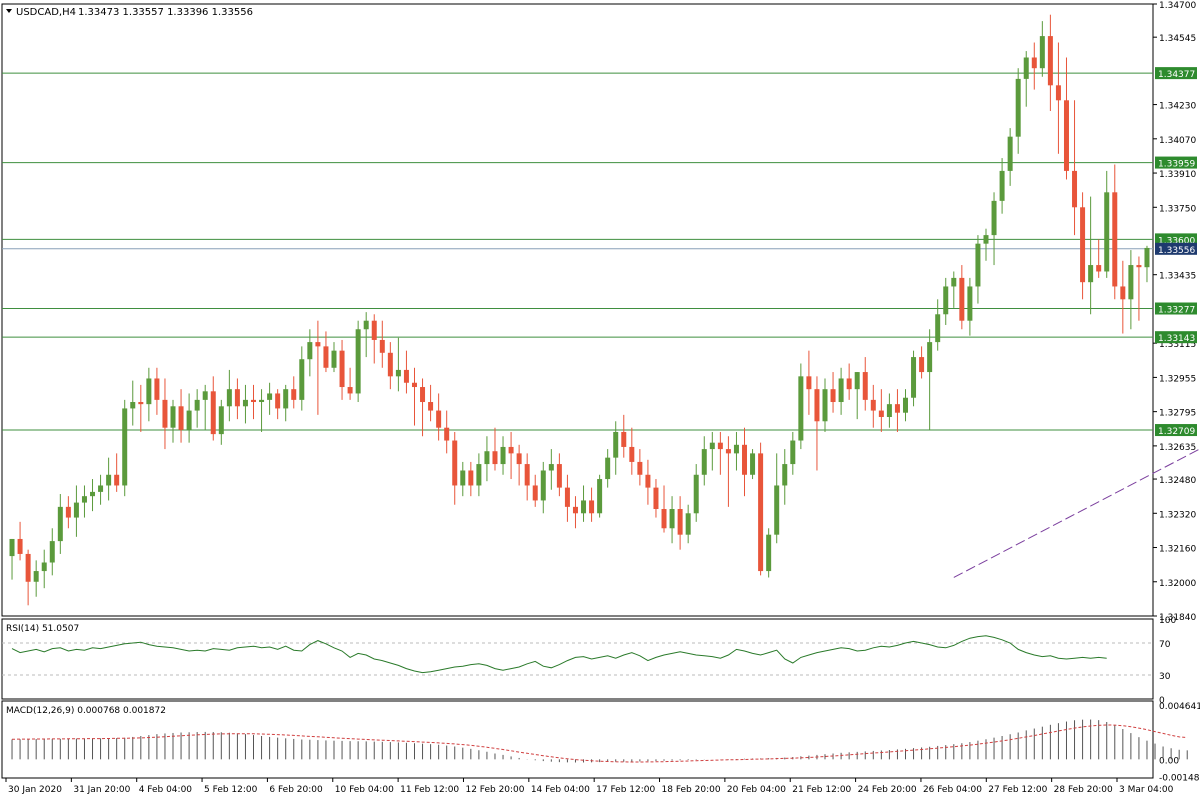 The width and height of the screenshot is (1200, 804). What do you see at coordinates (599, 743) in the screenshot?
I see `macd-signal-line` at bounding box center [599, 743].